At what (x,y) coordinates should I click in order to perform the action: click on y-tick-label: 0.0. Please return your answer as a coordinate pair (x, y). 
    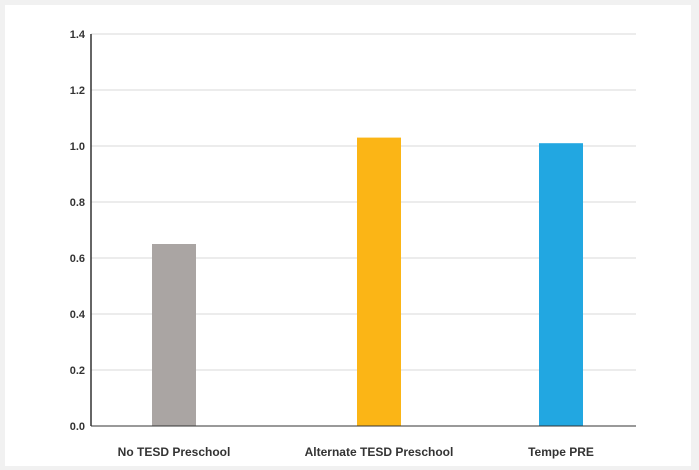
    Looking at the image, I should click on (77, 427).